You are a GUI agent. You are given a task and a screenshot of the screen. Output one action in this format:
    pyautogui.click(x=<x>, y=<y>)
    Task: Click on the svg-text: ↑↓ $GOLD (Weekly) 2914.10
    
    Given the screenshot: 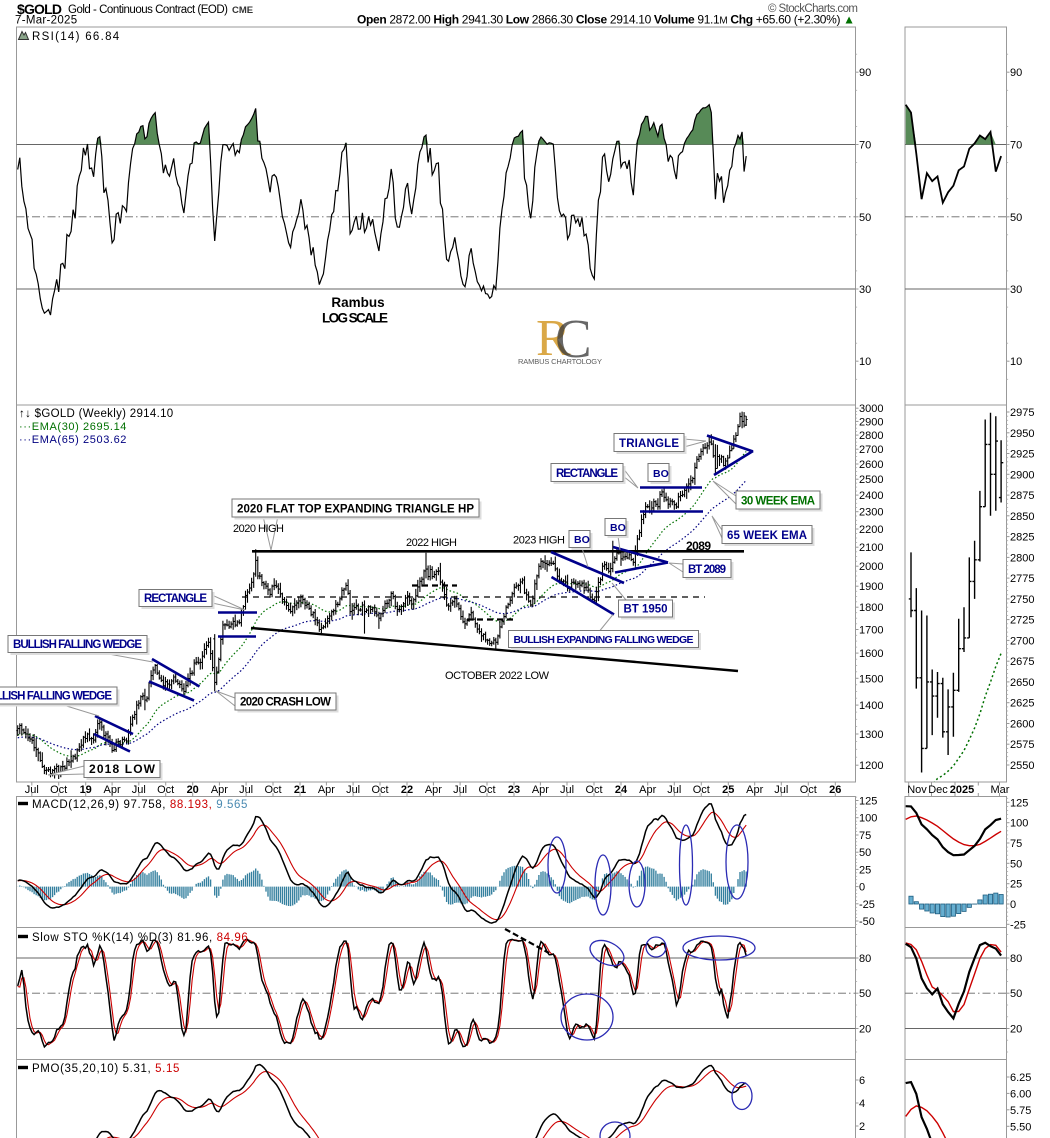 What is the action you would take?
    pyautogui.click(x=96, y=414)
    